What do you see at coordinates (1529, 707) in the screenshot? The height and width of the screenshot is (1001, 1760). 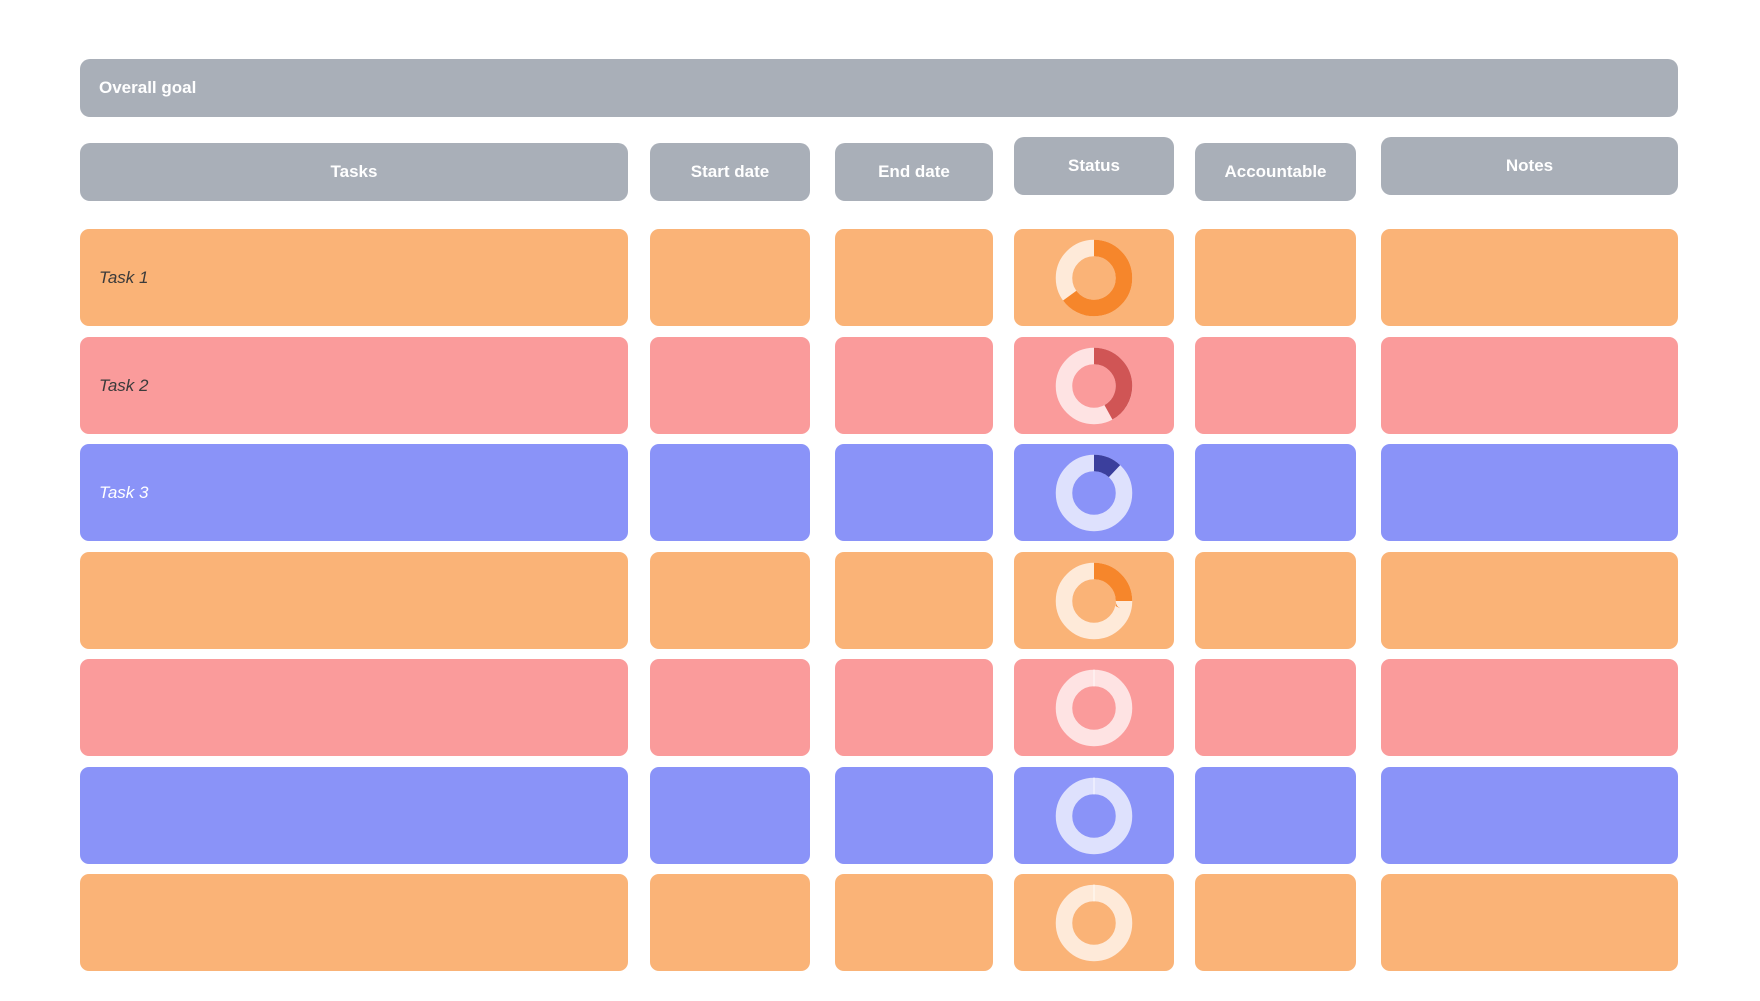 I see `row-5-cell-notes` at bounding box center [1529, 707].